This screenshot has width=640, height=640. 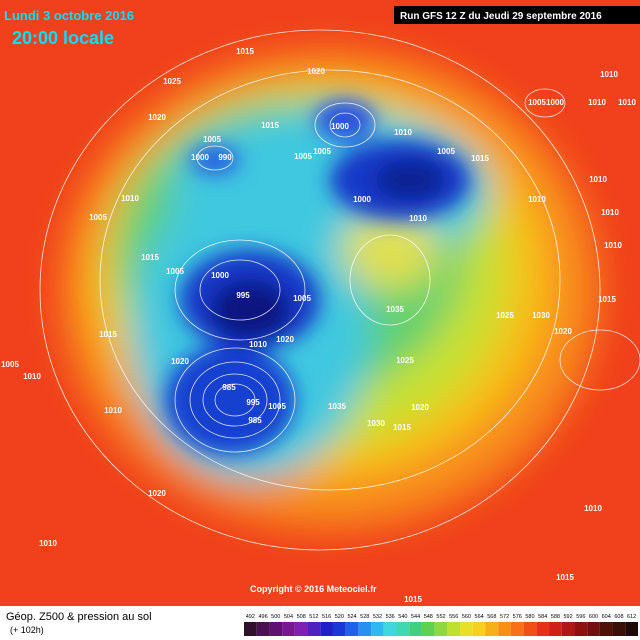 I want to click on scale-label: 528, so click(x=364, y=617).